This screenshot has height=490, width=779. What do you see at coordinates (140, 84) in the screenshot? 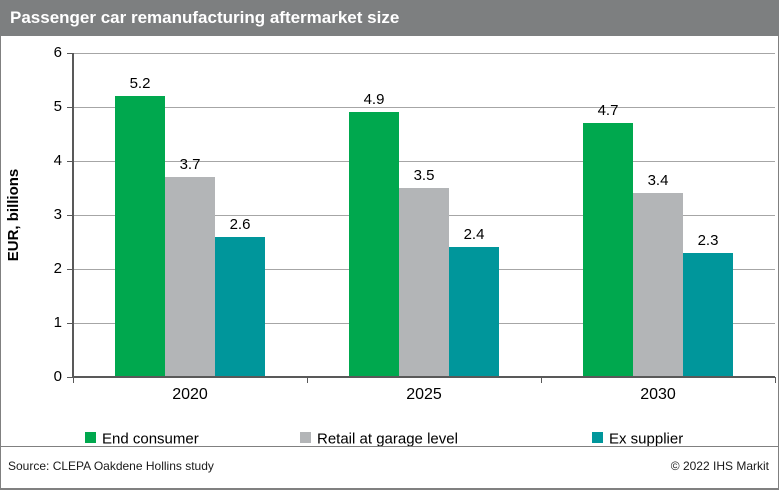
I see `bar-value-label: 5.2` at bounding box center [140, 84].